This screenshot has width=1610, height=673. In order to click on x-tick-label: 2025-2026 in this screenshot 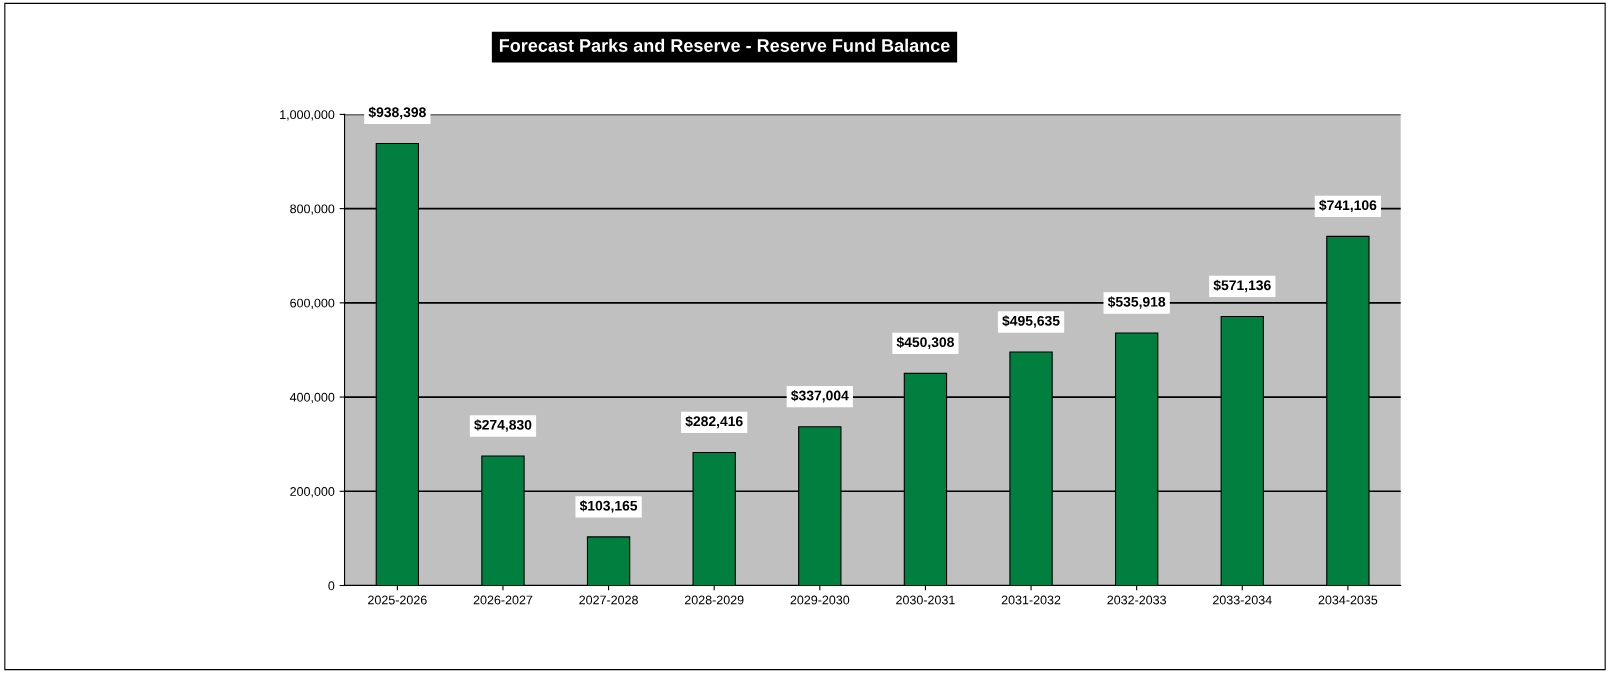, I will do `click(397, 600)`.